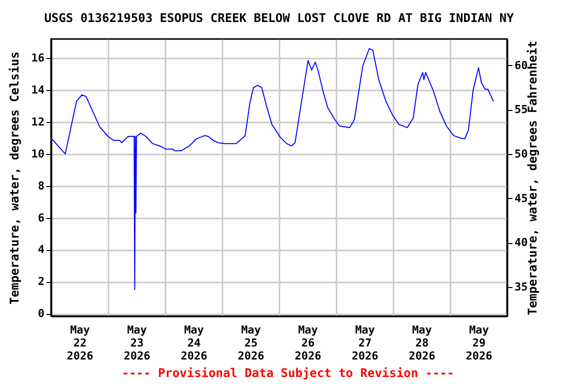 The width and height of the screenshot is (576, 384). I want to click on chart-title: USGS 0136219503 ESOPUS CREEK BELOW LOST CLOVE RD AT BIG INDIAN NY, so click(279, 18).